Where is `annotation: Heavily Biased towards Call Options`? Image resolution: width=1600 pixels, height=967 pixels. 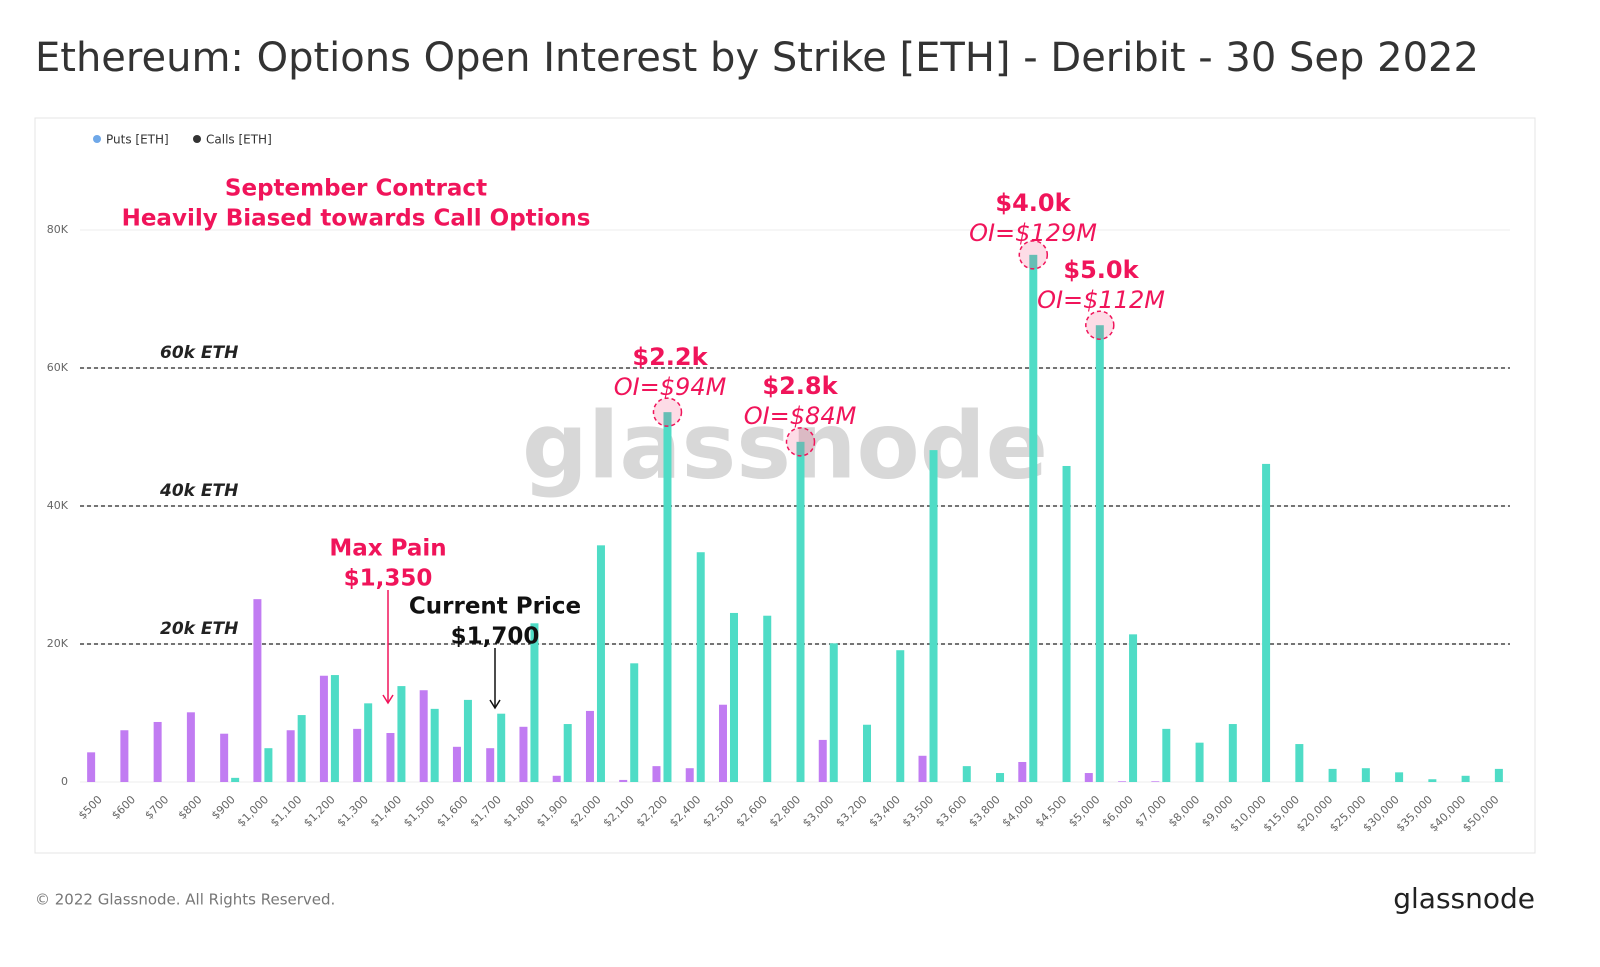
annotation: Heavily Biased towards Call Options is located at coordinates (356, 219).